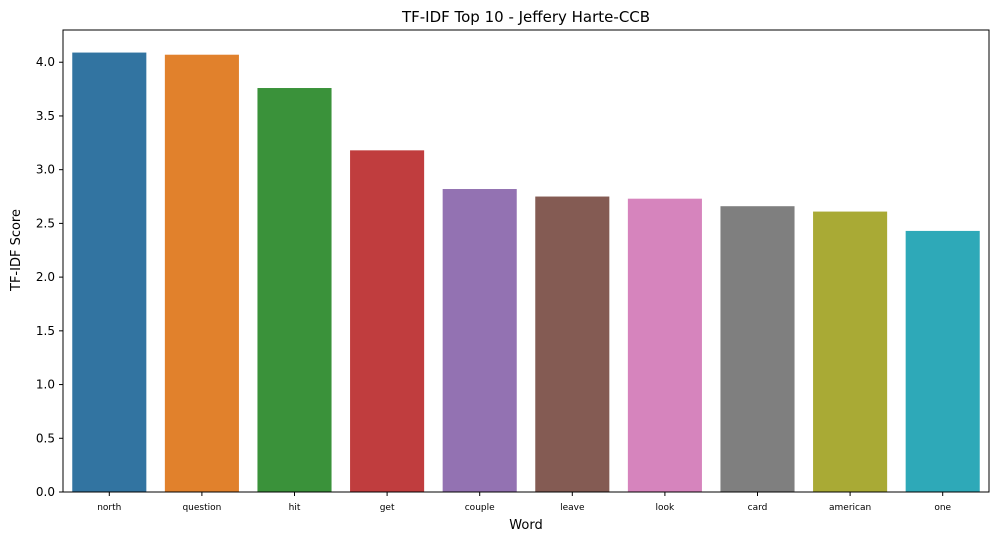 The height and width of the screenshot is (541, 1004). Describe the element at coordinates (109, 272) in the screenshot. I see `bar-north` at that location.